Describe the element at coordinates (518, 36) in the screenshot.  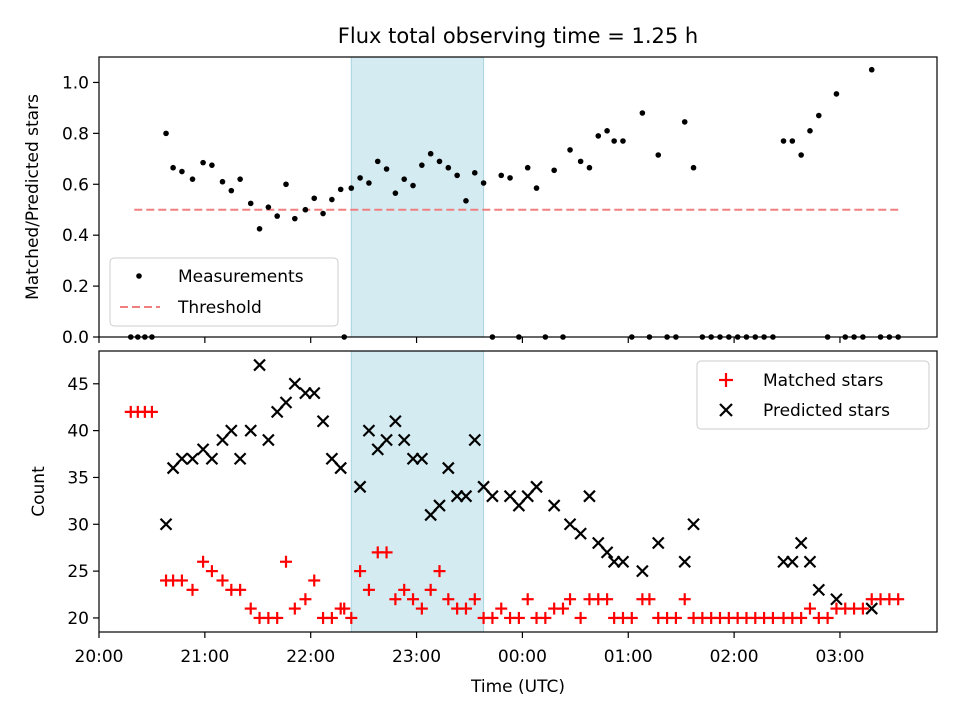
I see `chart-title: Flux total observing time = 1.25 h` at that location.